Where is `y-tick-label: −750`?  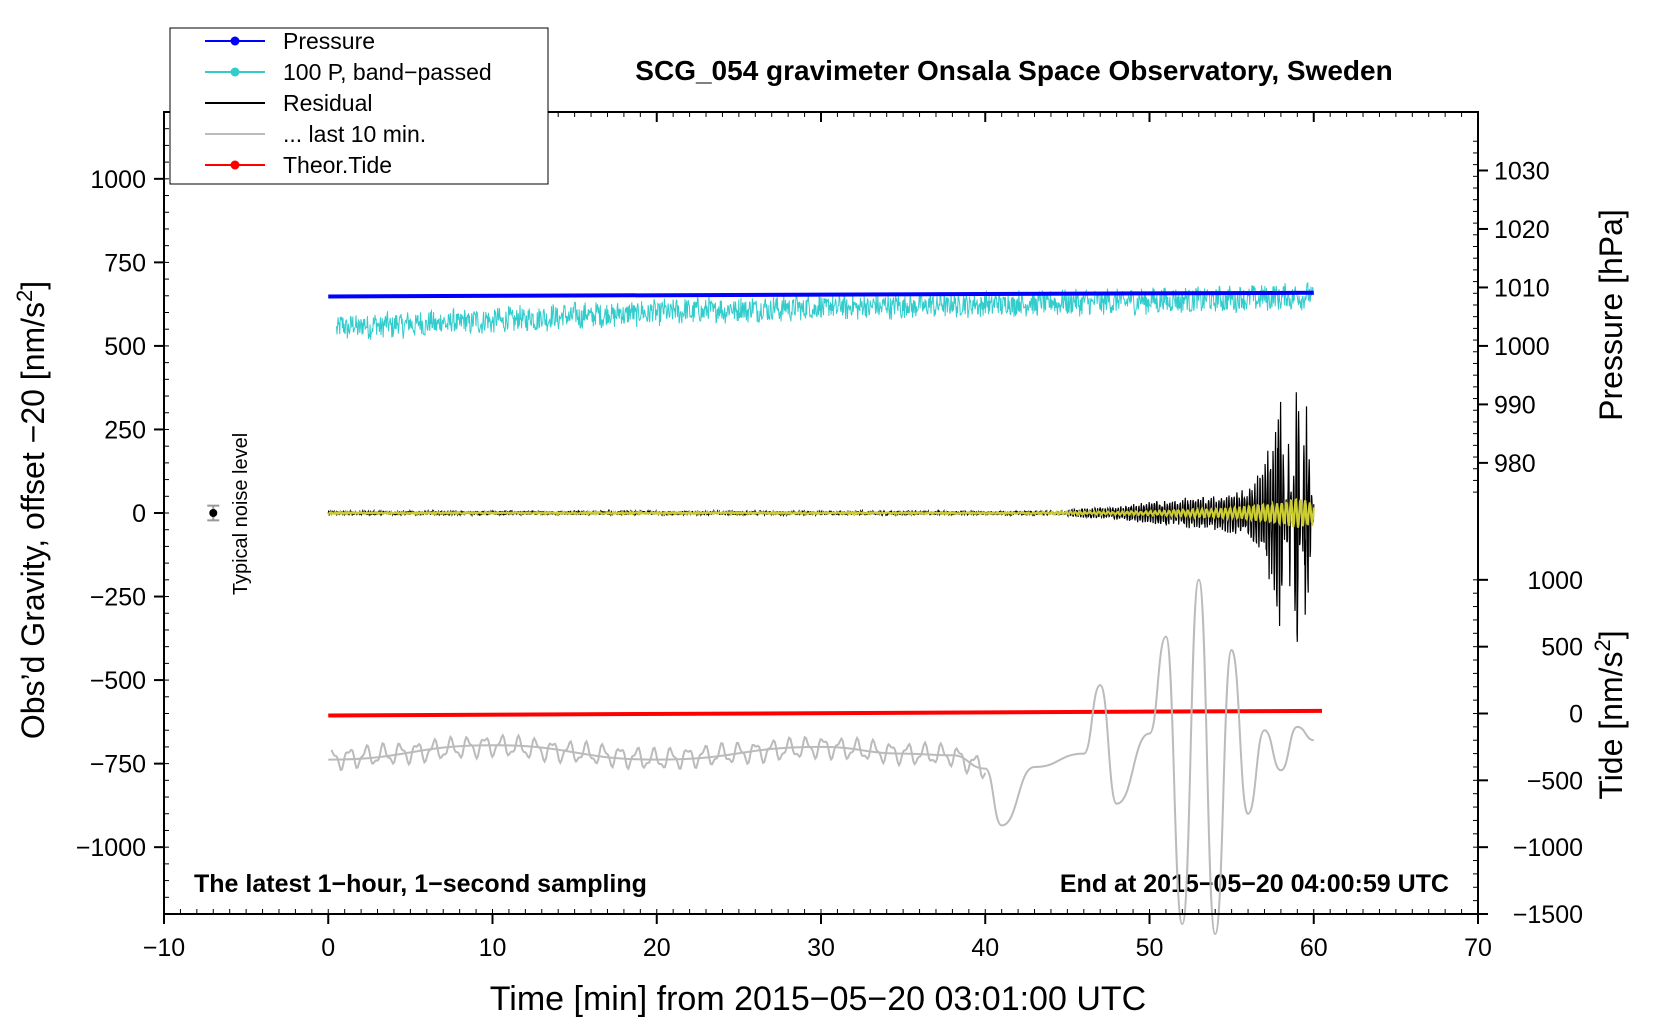
y-tick-label: −750 is located at coordinates (118, 765).